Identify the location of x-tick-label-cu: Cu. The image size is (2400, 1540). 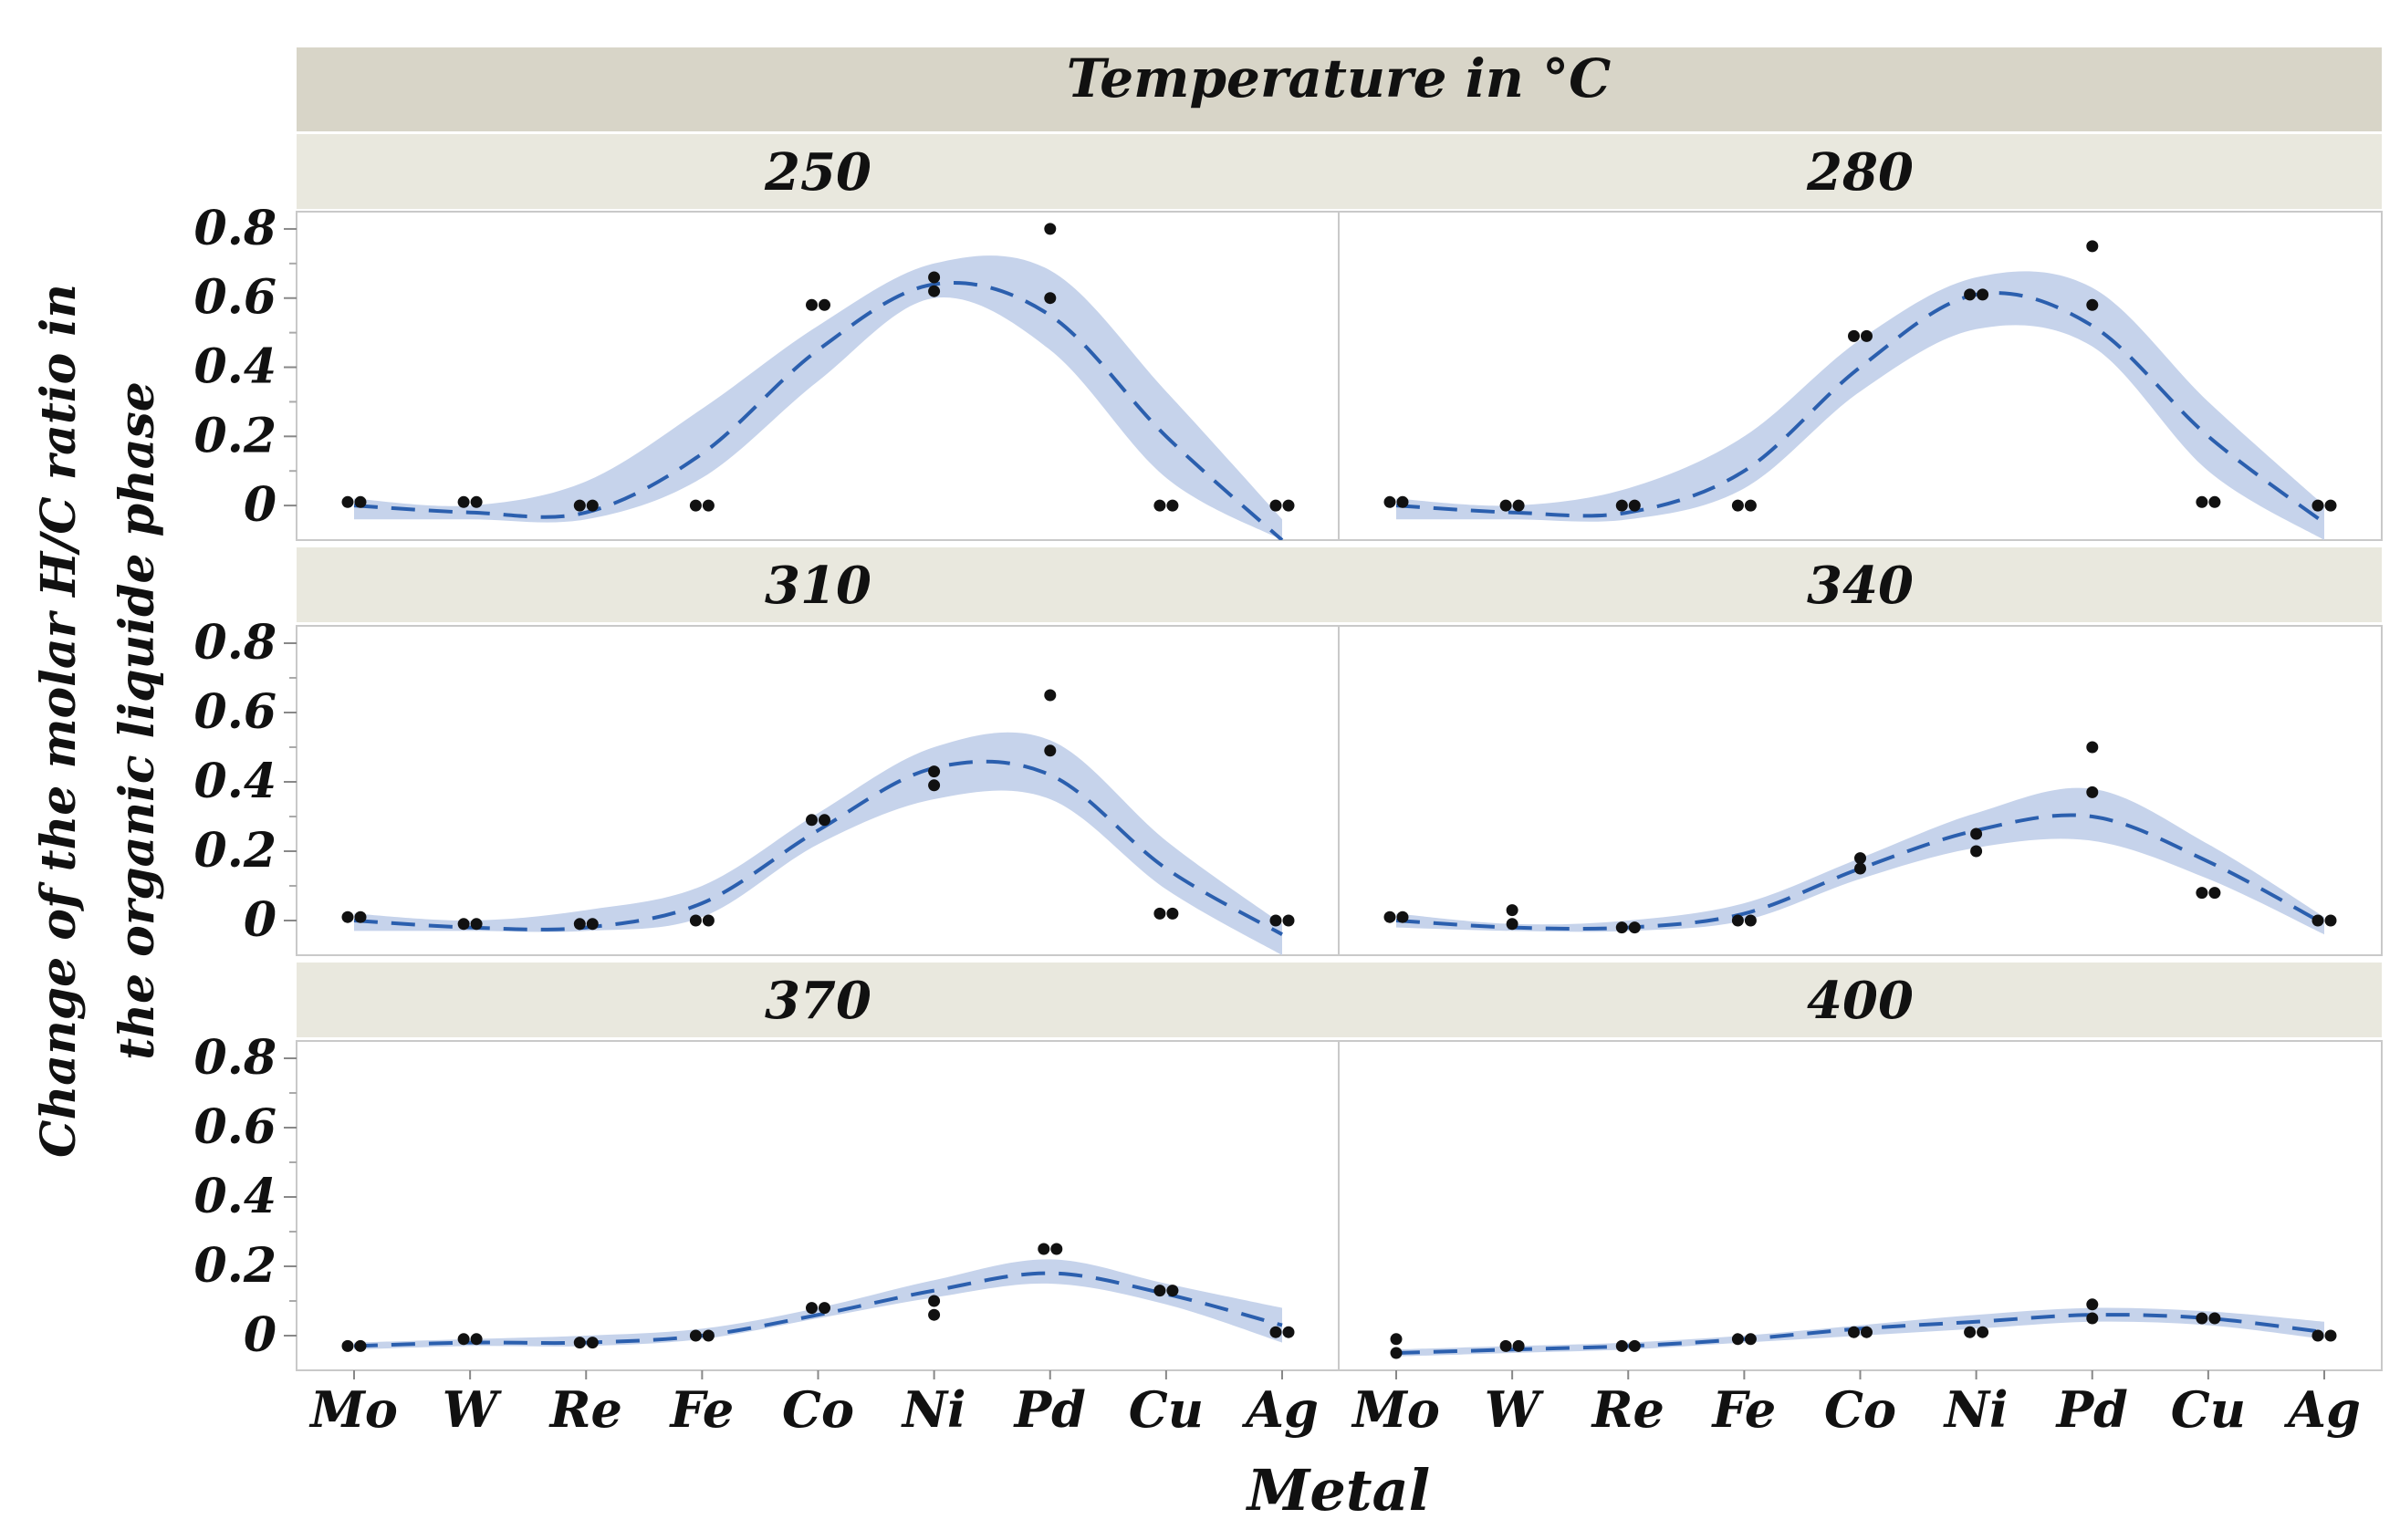
(2208, 1409).